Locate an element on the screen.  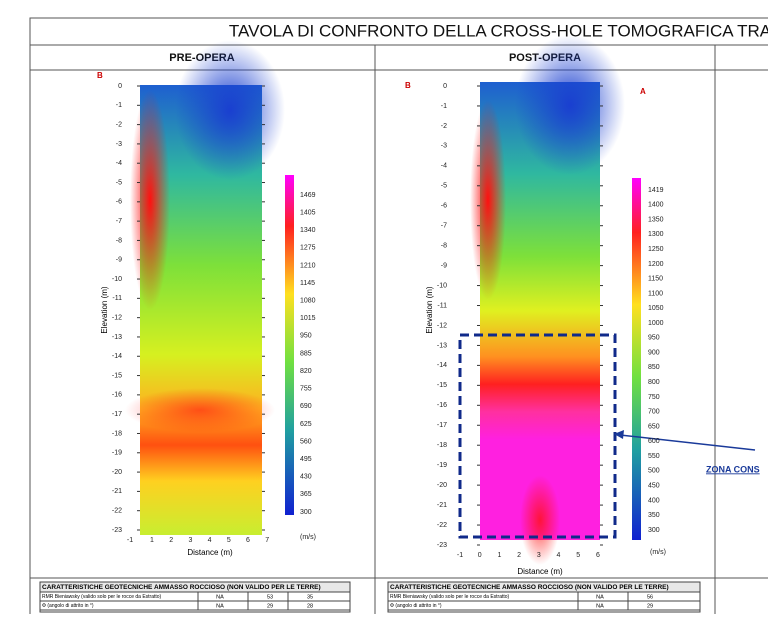
colorbar-label: 1100 is located at coordinates (655, 293).